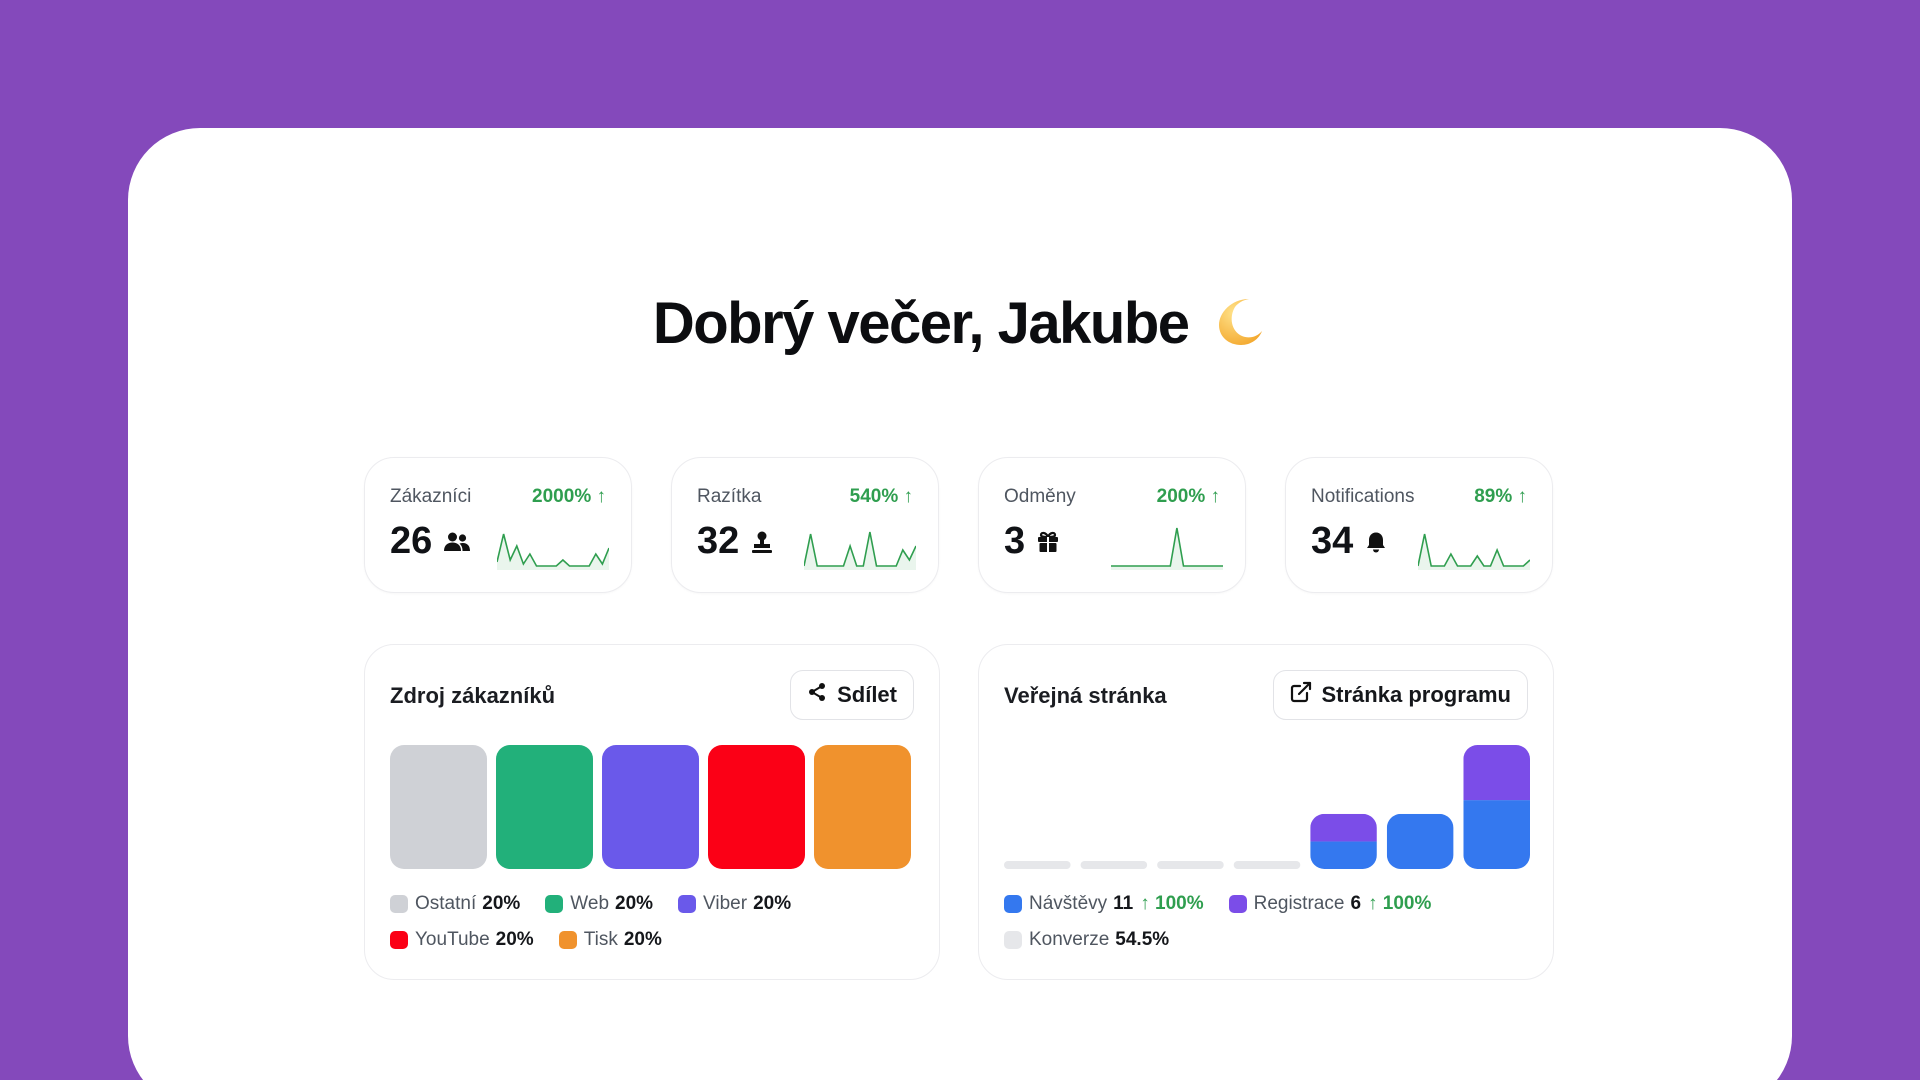 Image resolution: width=1920 pixels, height=1080 pixels. I want to click on stat-value-row: 26, so click(430, 541).